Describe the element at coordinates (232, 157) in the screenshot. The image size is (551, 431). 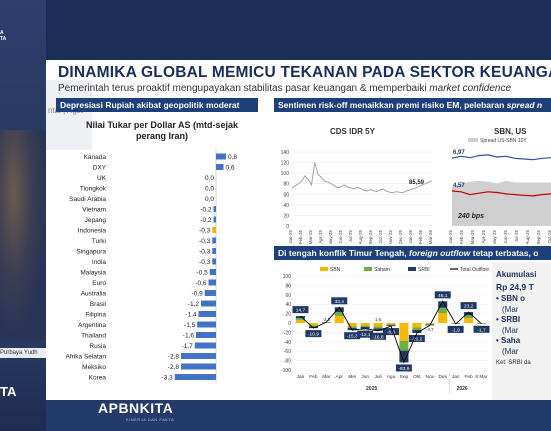
I see `fx-value-label: 0,8` at that location.